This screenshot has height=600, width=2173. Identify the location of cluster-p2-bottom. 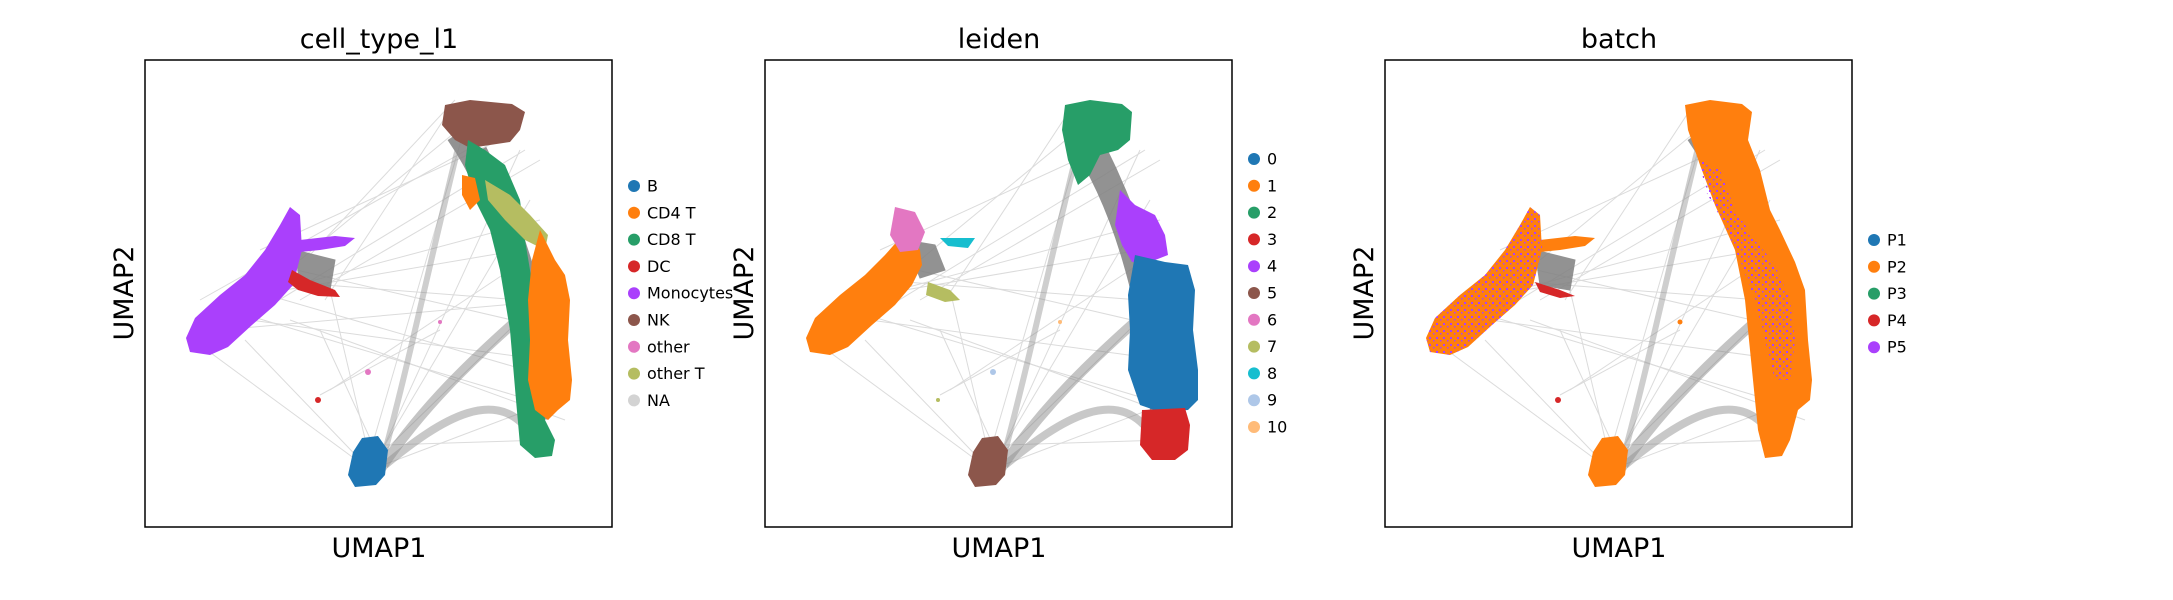
(1608, 461).